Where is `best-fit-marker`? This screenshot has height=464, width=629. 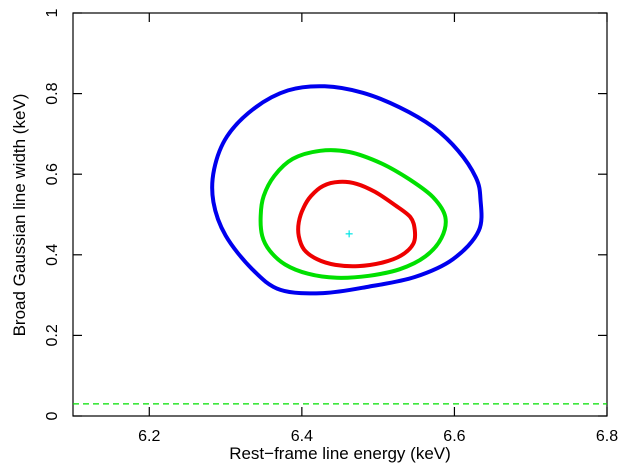
best-fit-marker is located at coordinates (349, 234).